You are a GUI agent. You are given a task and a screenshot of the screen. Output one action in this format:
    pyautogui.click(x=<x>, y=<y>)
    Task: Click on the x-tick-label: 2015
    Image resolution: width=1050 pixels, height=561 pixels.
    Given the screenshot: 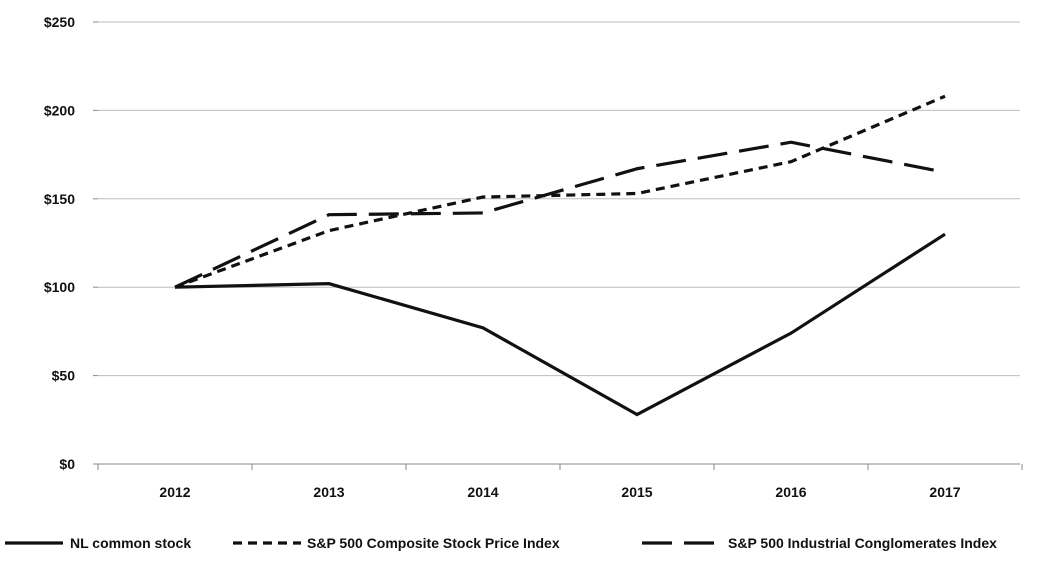 What is the action you would take?
    pyautogui.click(x=636, y=492)
    